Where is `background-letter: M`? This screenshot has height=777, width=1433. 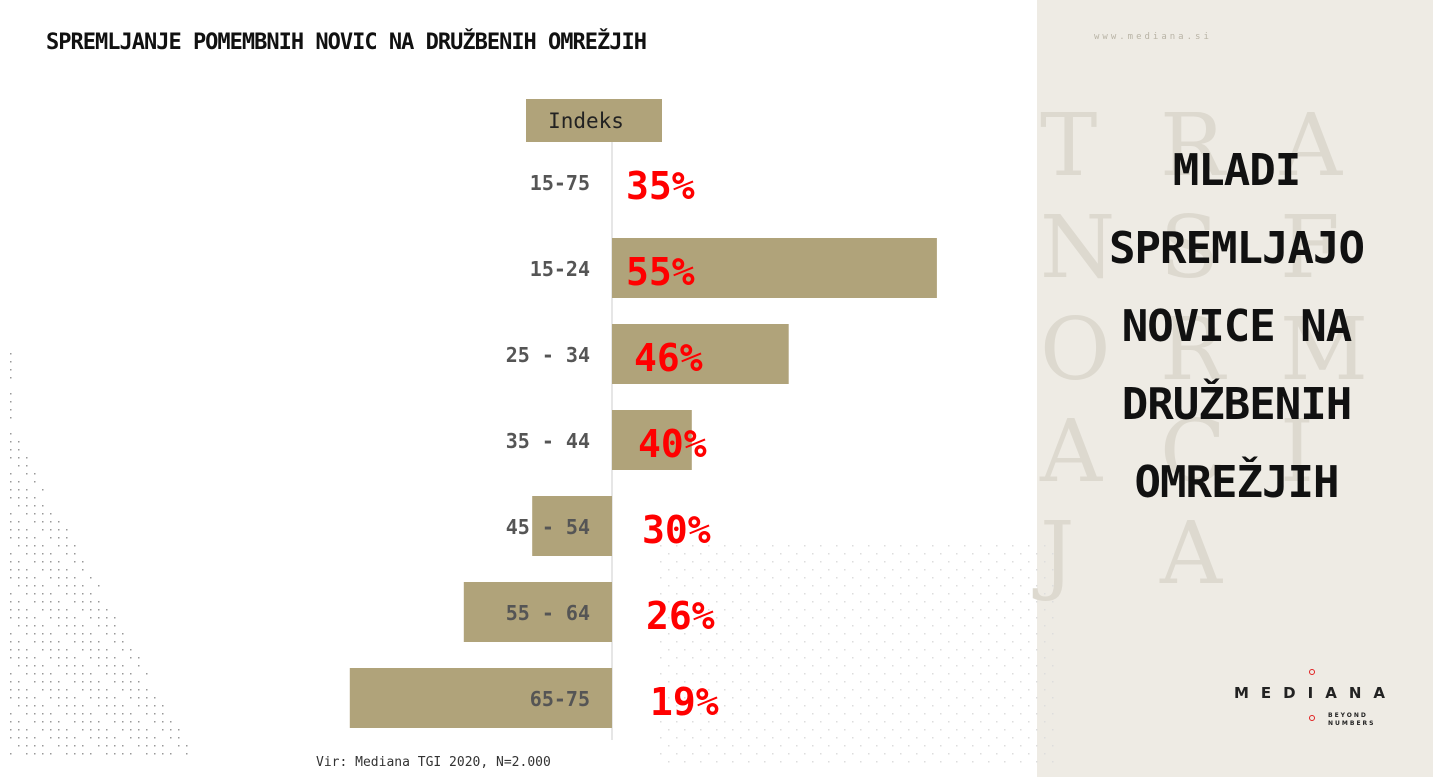 background-letter: M is located at coordinates (1324, 350).